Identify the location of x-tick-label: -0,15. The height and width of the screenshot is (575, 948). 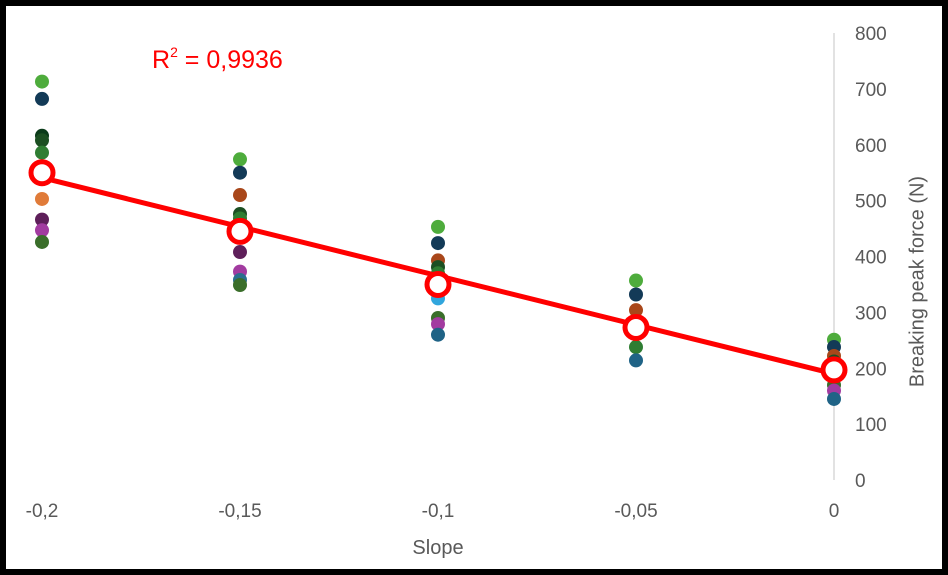
(239, 511).